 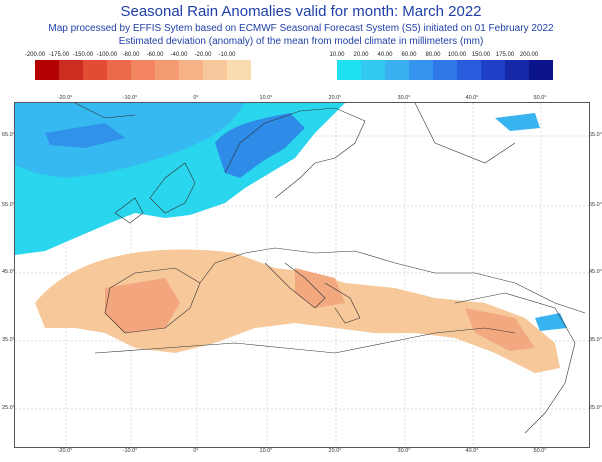 I want to click on legend-swatch: -40.00, so click(x=186, y=66).